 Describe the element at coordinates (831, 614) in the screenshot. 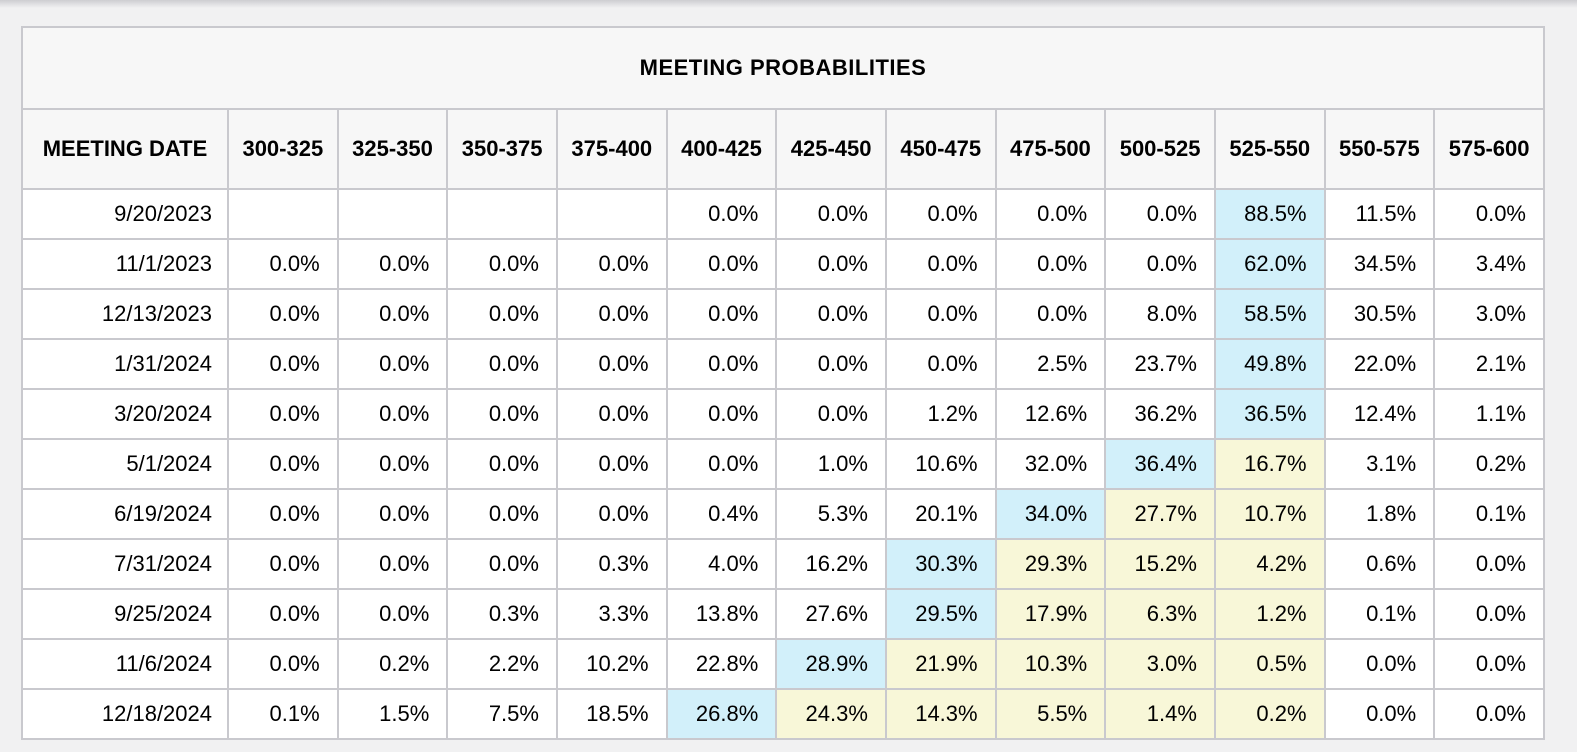

I see `probability-cell: 27.6%` at that location.